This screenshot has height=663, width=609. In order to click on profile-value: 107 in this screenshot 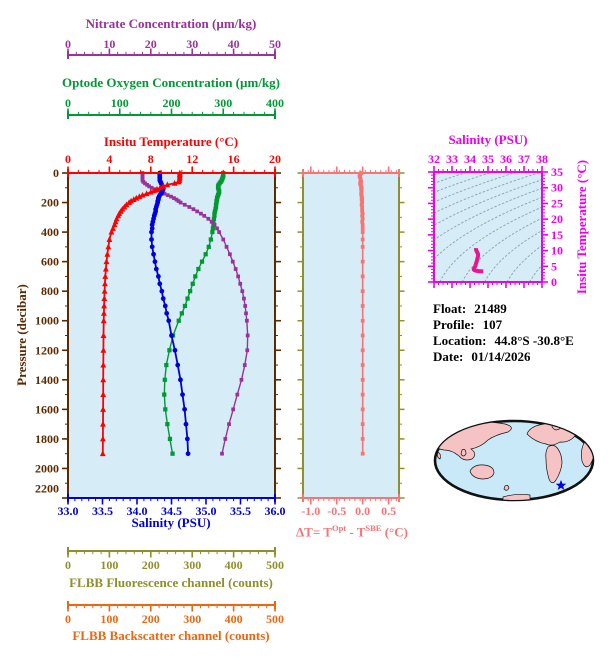, I will do `click(492, 324)`.